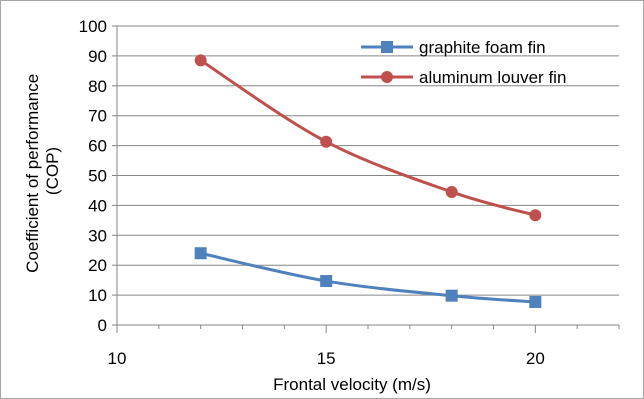  What do you see at coordinates (32, 173) in the screenshot?
I see `y-axis-label-line-1: Coefficient of performance` at bounding box center [32, 173].